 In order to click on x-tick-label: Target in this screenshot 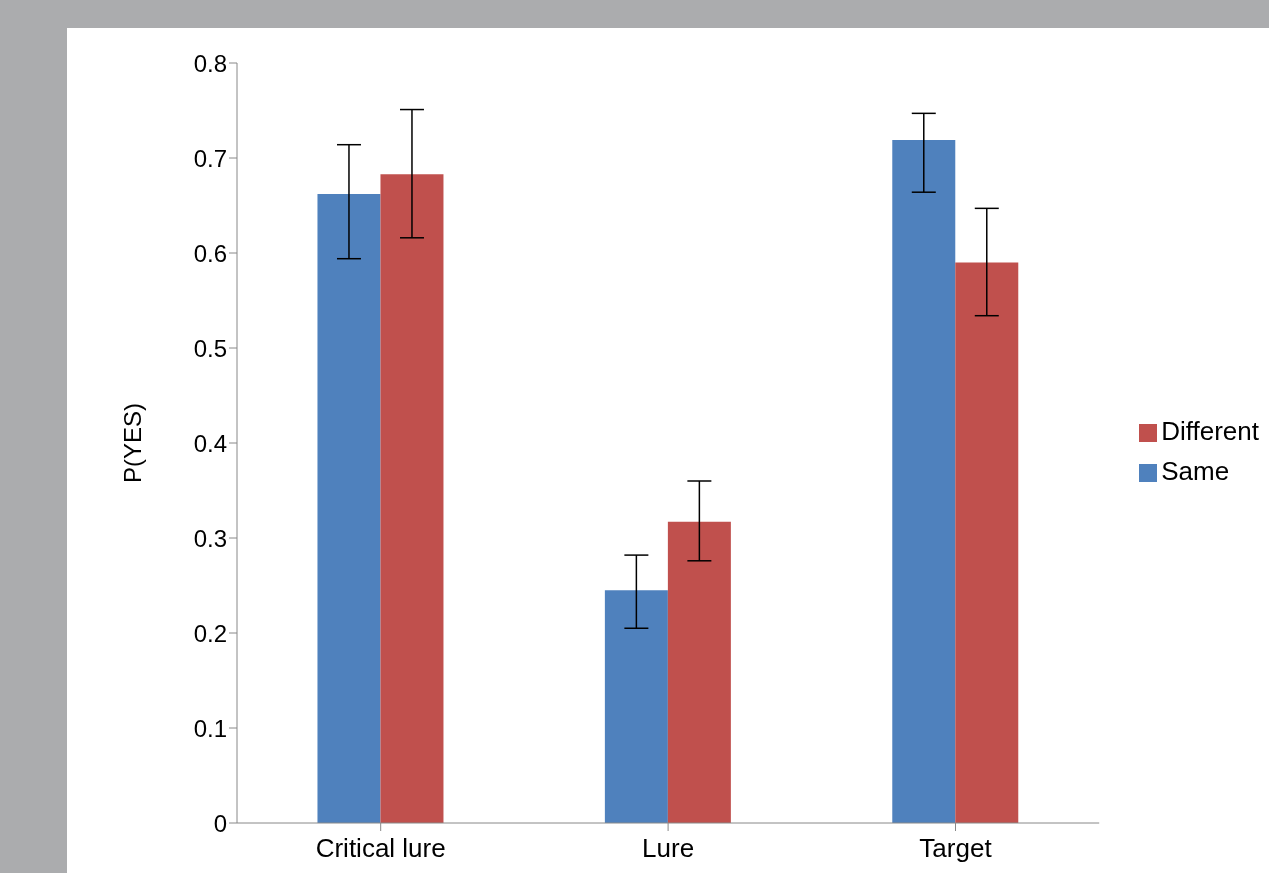, I will do `click(956, 848)`.